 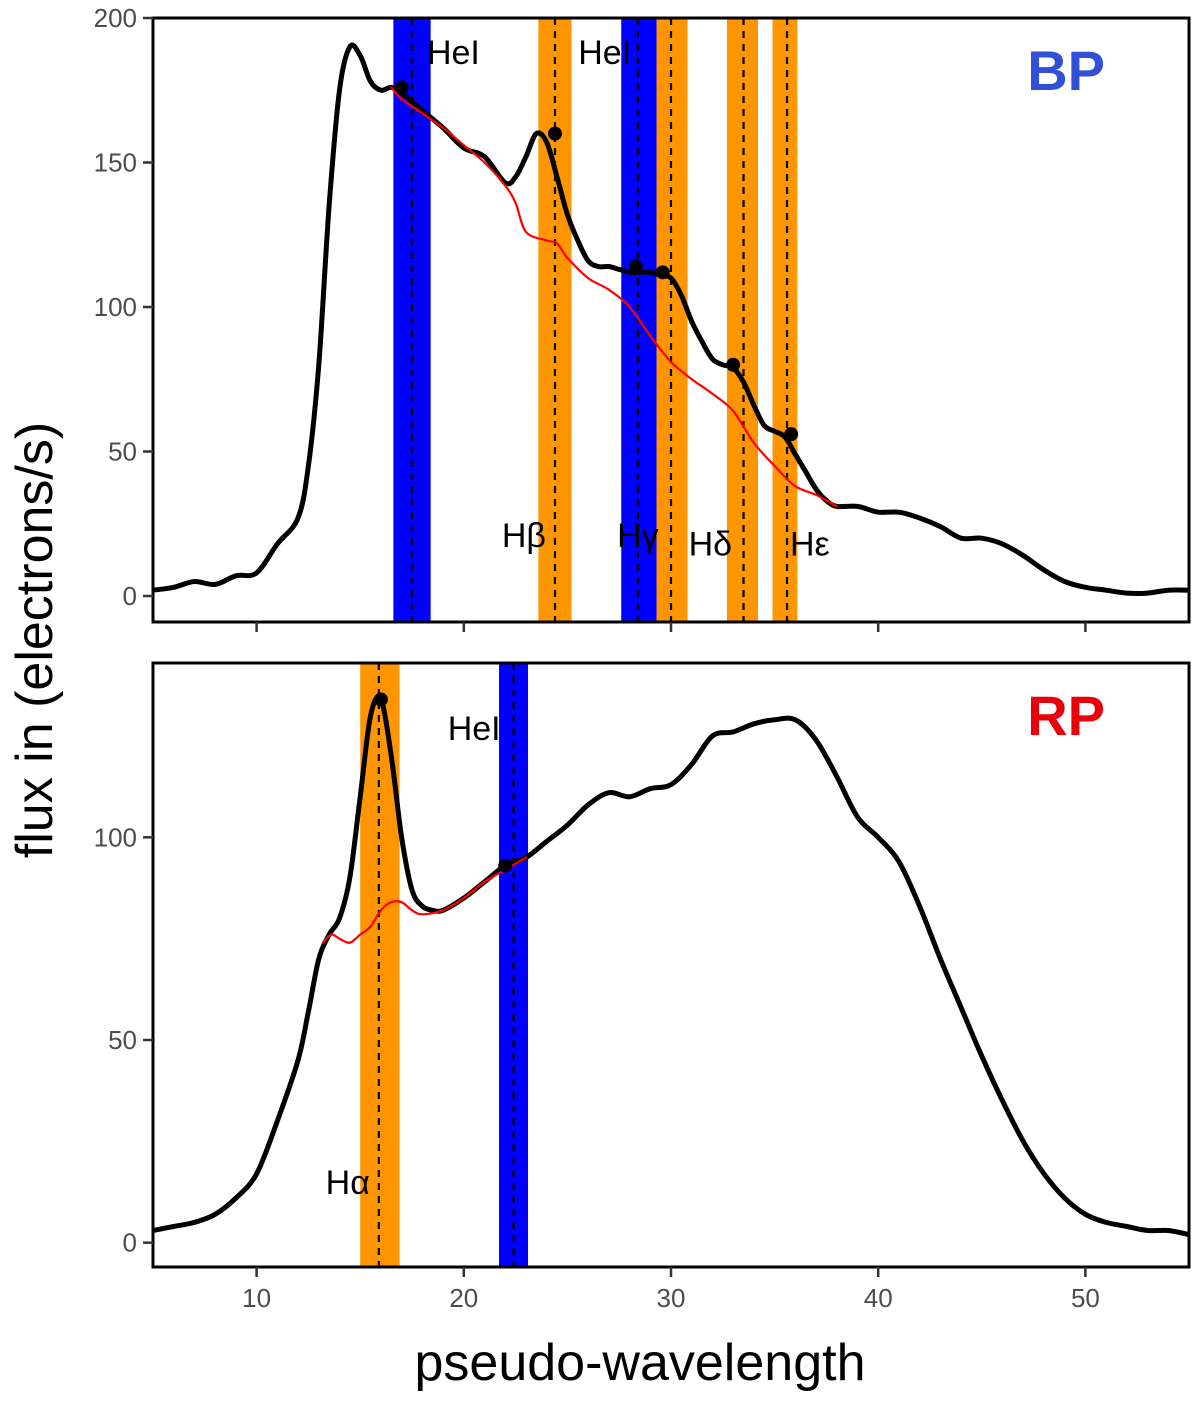 I want to click on y-axis-label: flux in (electrons/s), so click(x=35, y=640).